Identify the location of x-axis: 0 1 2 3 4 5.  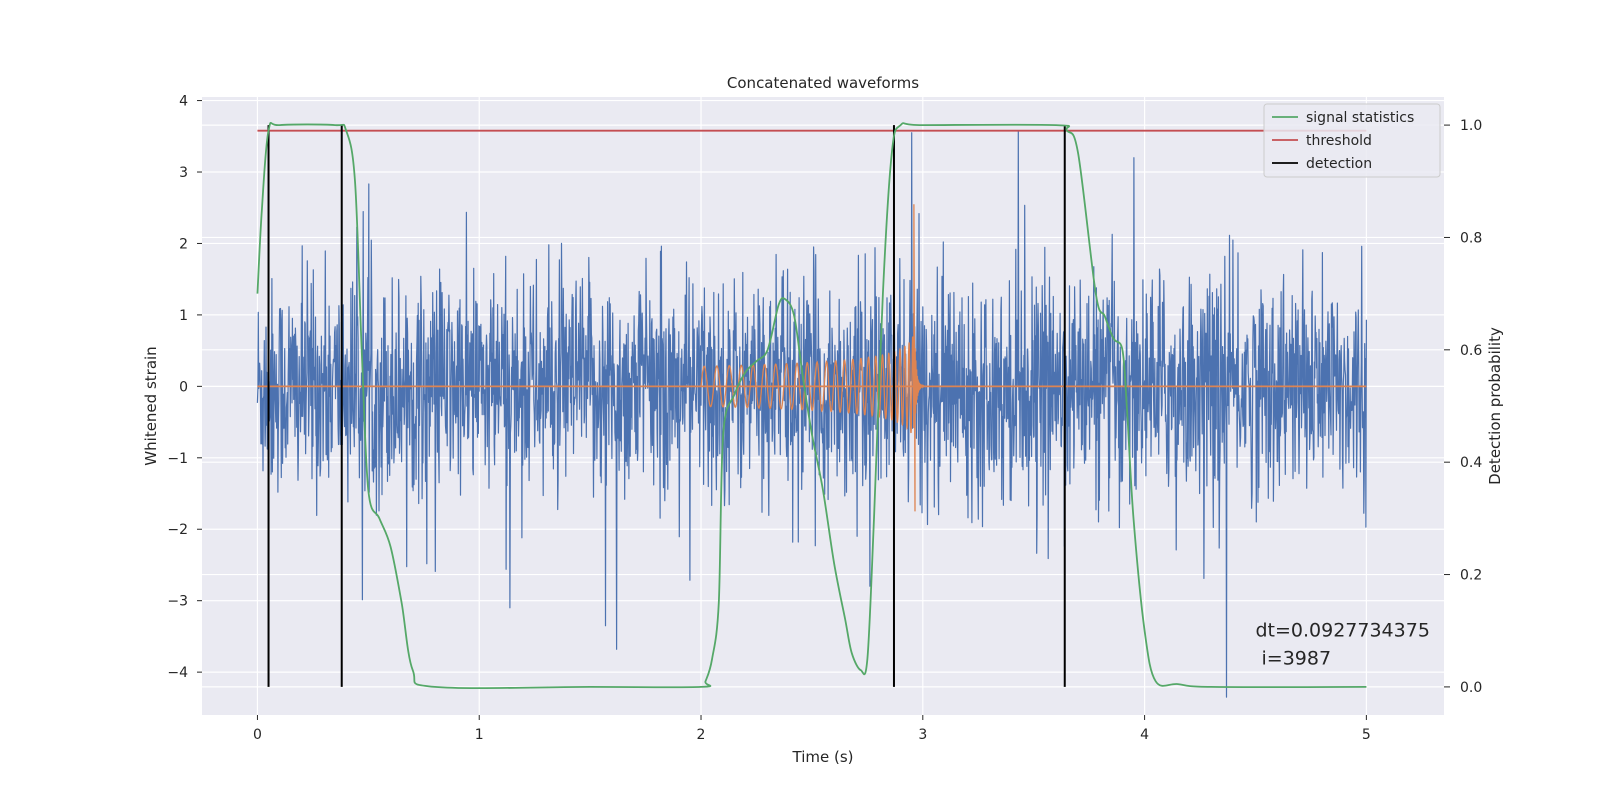
(812, 729).